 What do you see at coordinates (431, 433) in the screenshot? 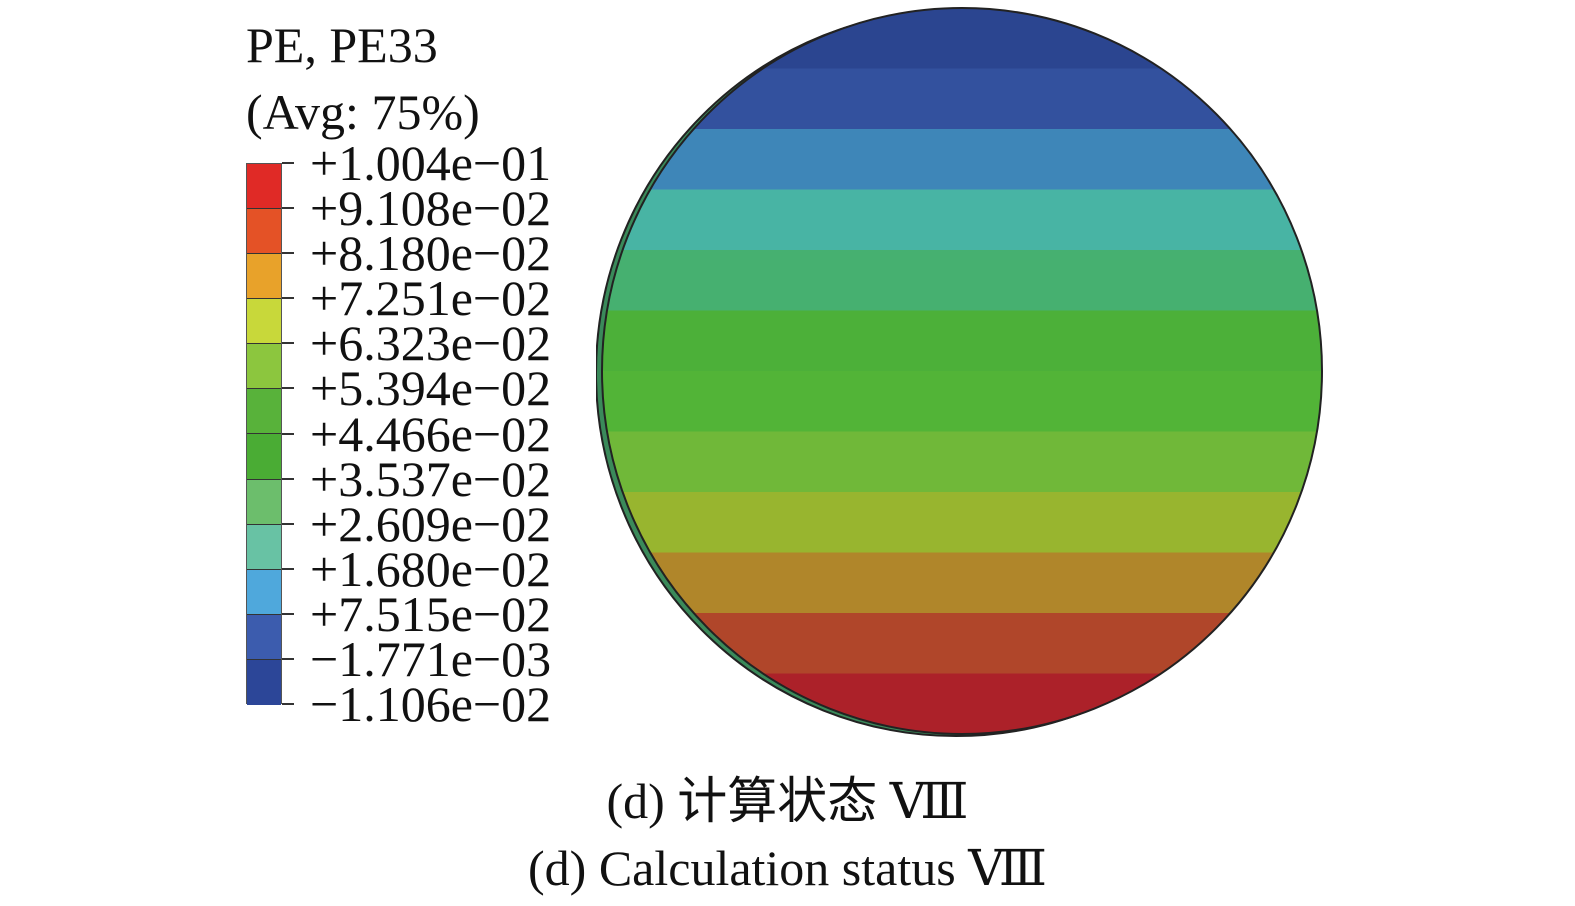
I see `color-scale-label: +4.466e−02` at bounding box center [431, 433].